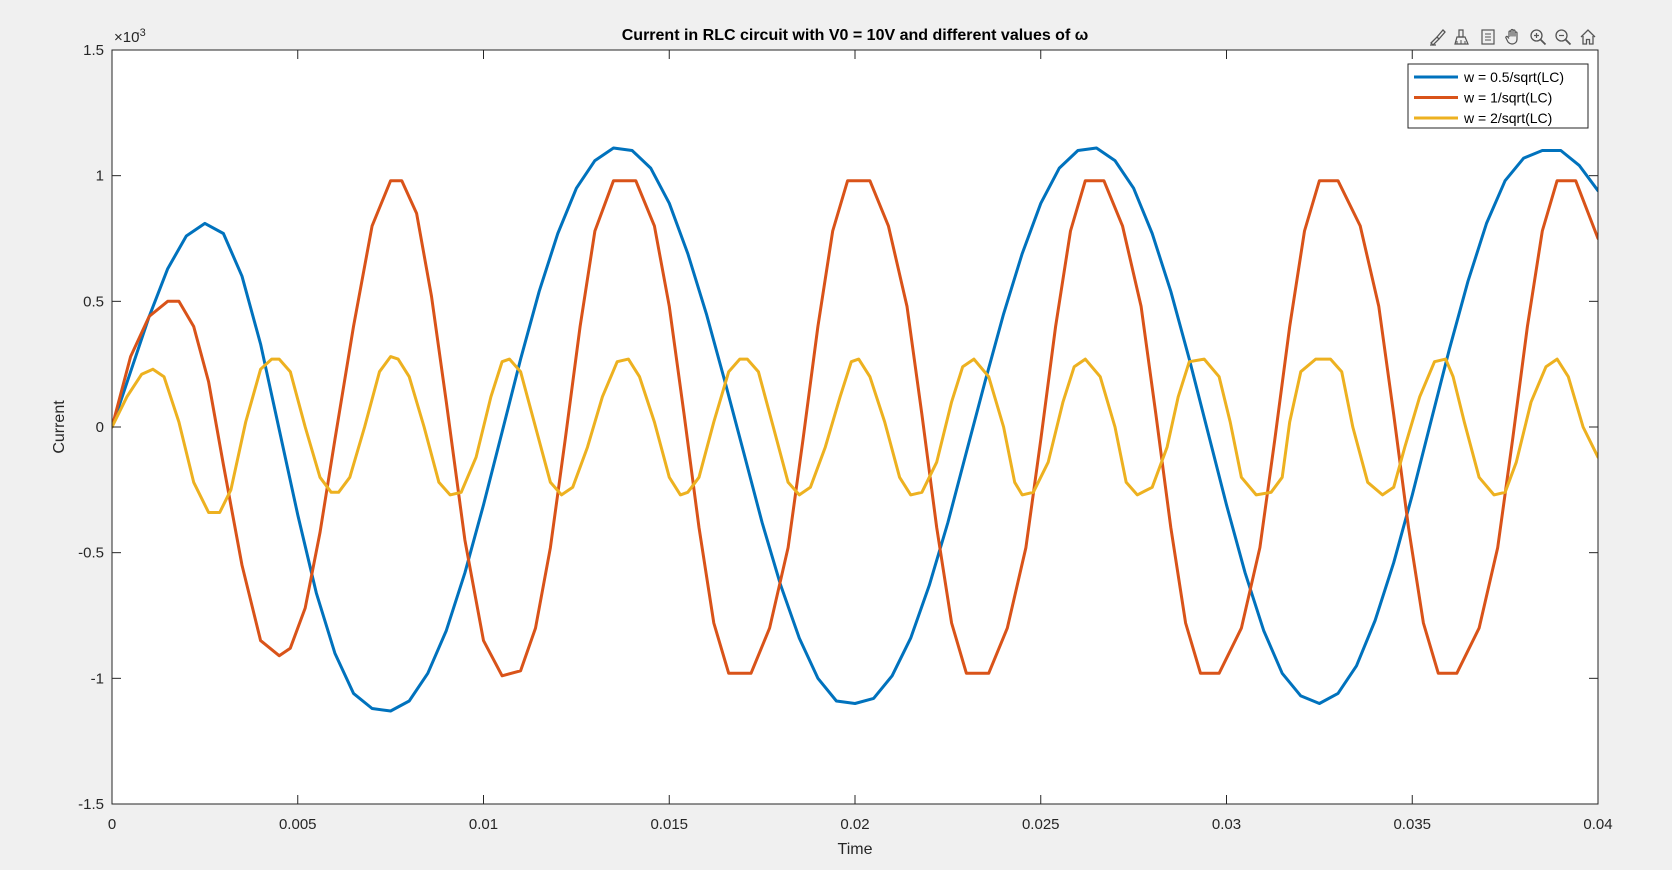 The width and height of the screenshot is (1672, 870). What do you see at coordinates (1507, 98) in the screenshot?
I see `legend-entry-2: w = 1/sqrt(LC)` at bounding box center [1507, 98].